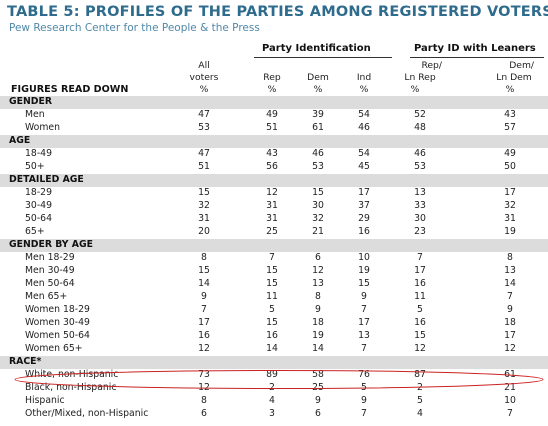 This screenshot has height=426, width=548. Describe the element at coordinates (30, 101) in the screenshot. I see `section-label: GENDER` at that location.